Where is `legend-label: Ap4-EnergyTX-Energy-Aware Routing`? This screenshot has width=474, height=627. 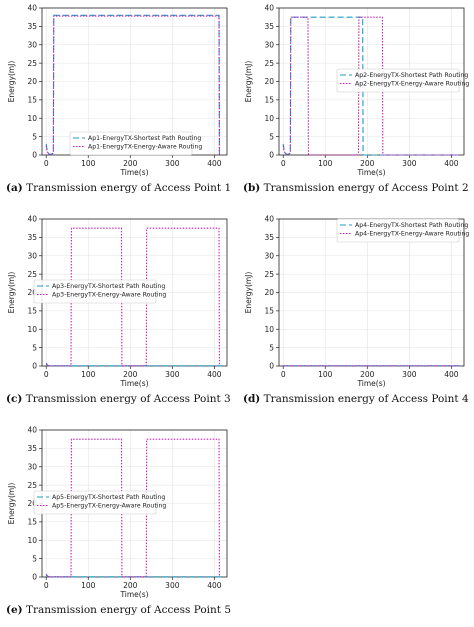
legend-label: Ap4-EnergyTX-Energy-Aware Routing is located at coordinates (412, 234).